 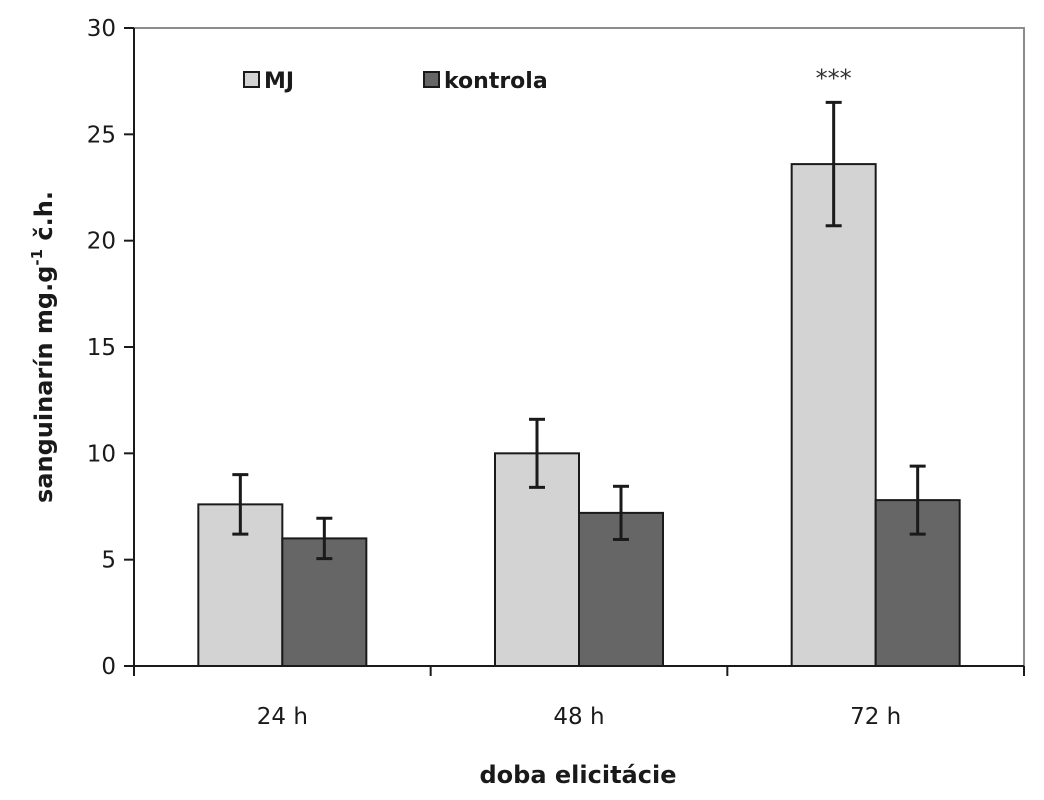 I want to click on legend-label-MJ: MJ, so click(x=279, y=81).